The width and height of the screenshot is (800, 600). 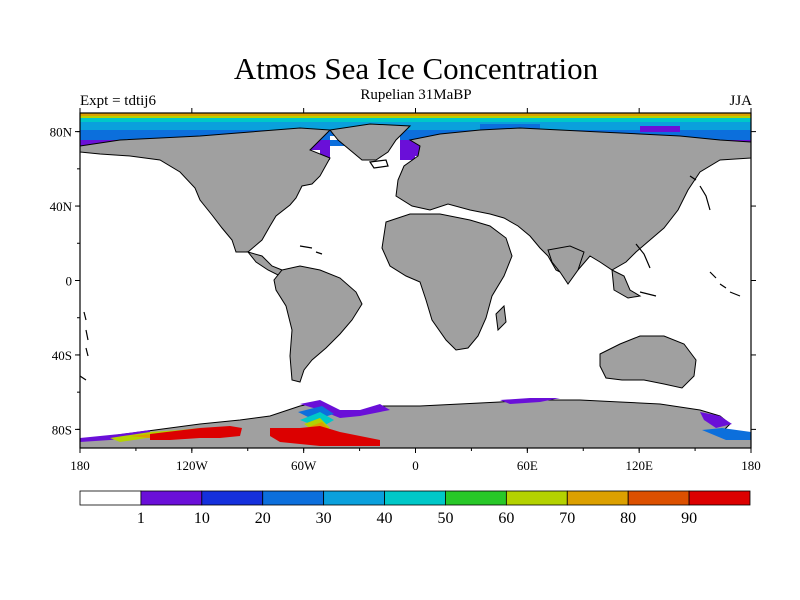 I want to click on map-subtitle: Rupelian 31MaBP, so click(x=416, y=95).